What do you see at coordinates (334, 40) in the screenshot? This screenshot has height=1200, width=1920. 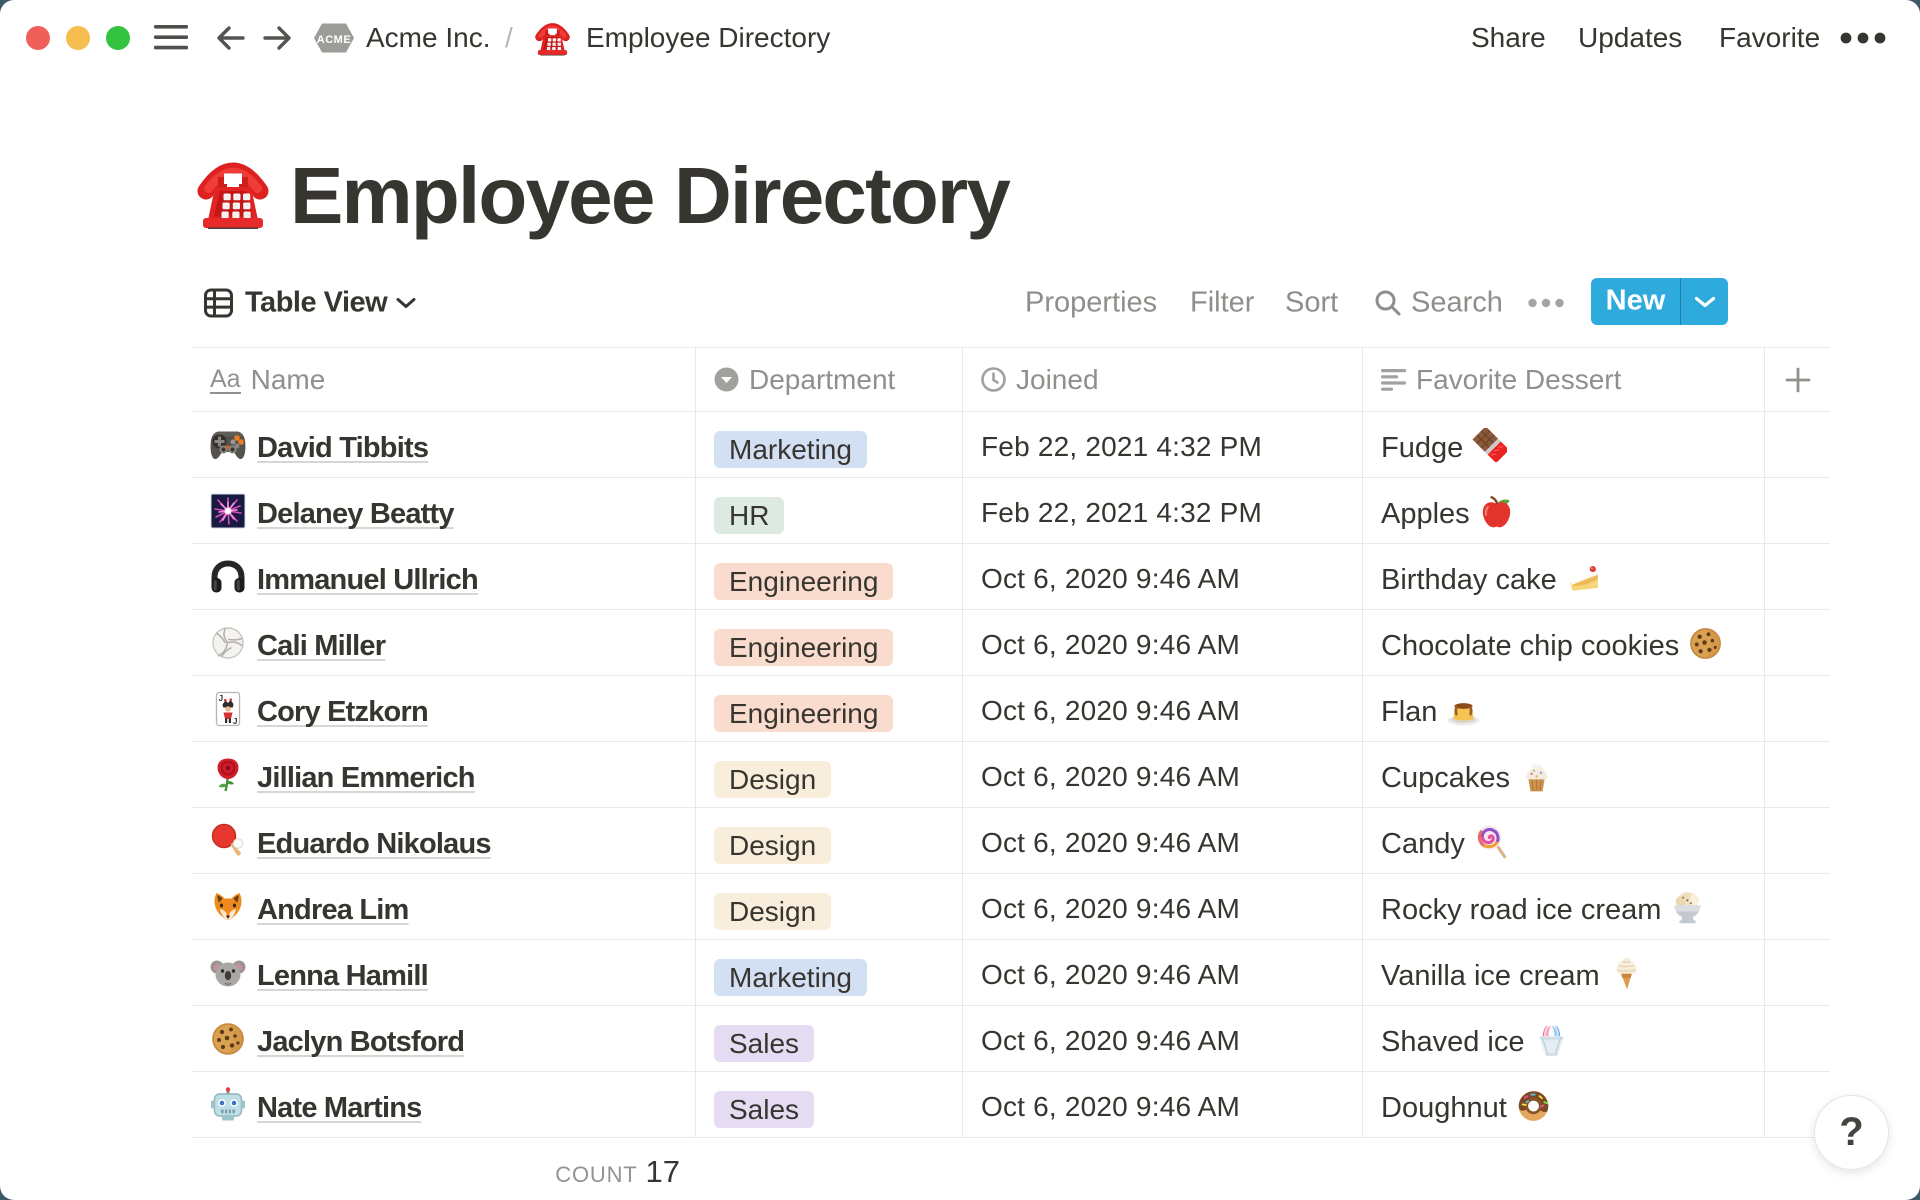 I see `svg-text: ACME` at bounding box center [334, 40].